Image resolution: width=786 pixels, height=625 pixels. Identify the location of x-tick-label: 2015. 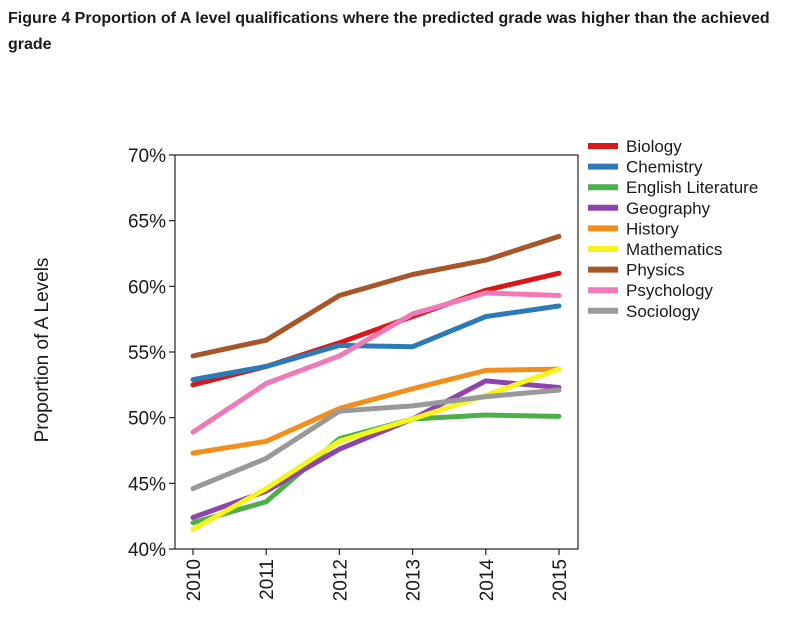
(560, 580).